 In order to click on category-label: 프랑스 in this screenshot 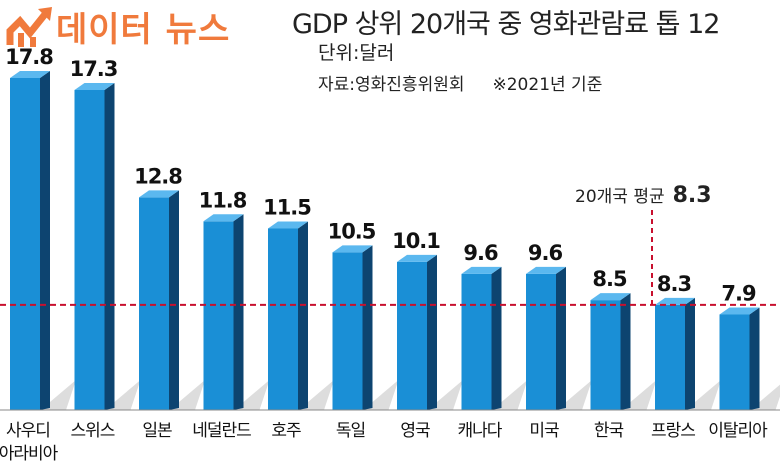, I will do `click(673, 431)`.